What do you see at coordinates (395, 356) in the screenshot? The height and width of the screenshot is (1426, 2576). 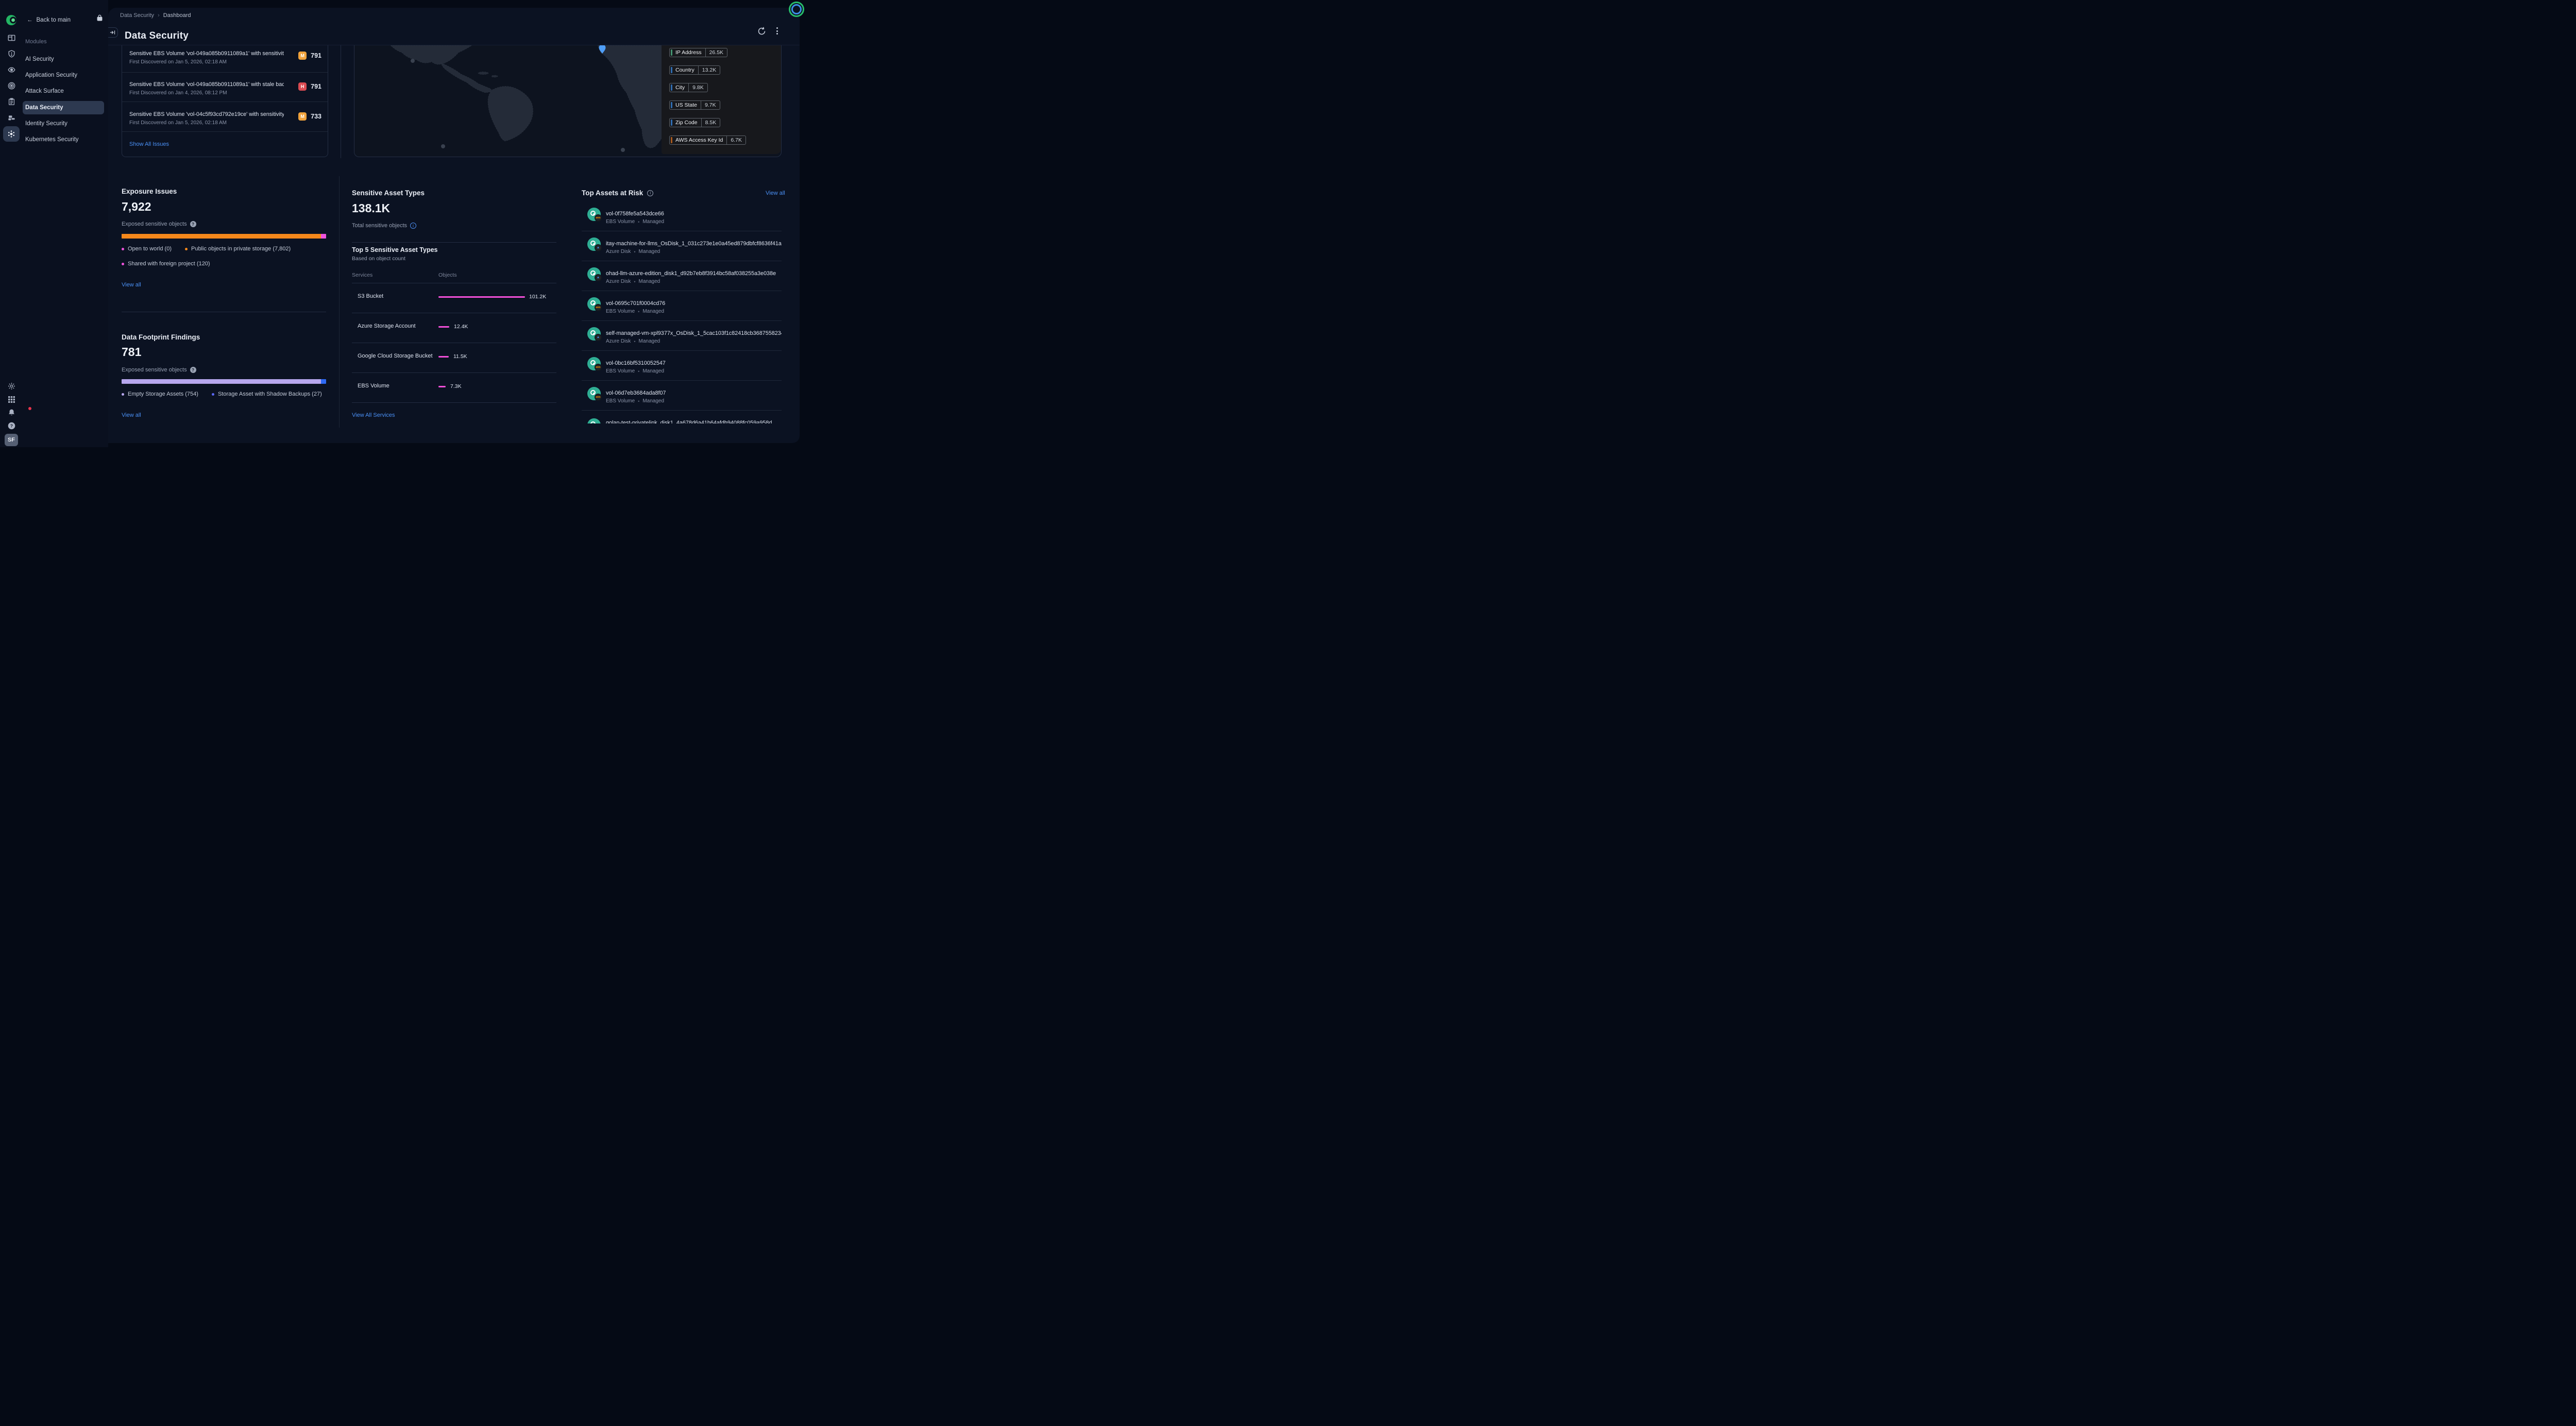 I see `service-row-label: Google Cloud Storage Bucket` at bounding box center [395, 356].